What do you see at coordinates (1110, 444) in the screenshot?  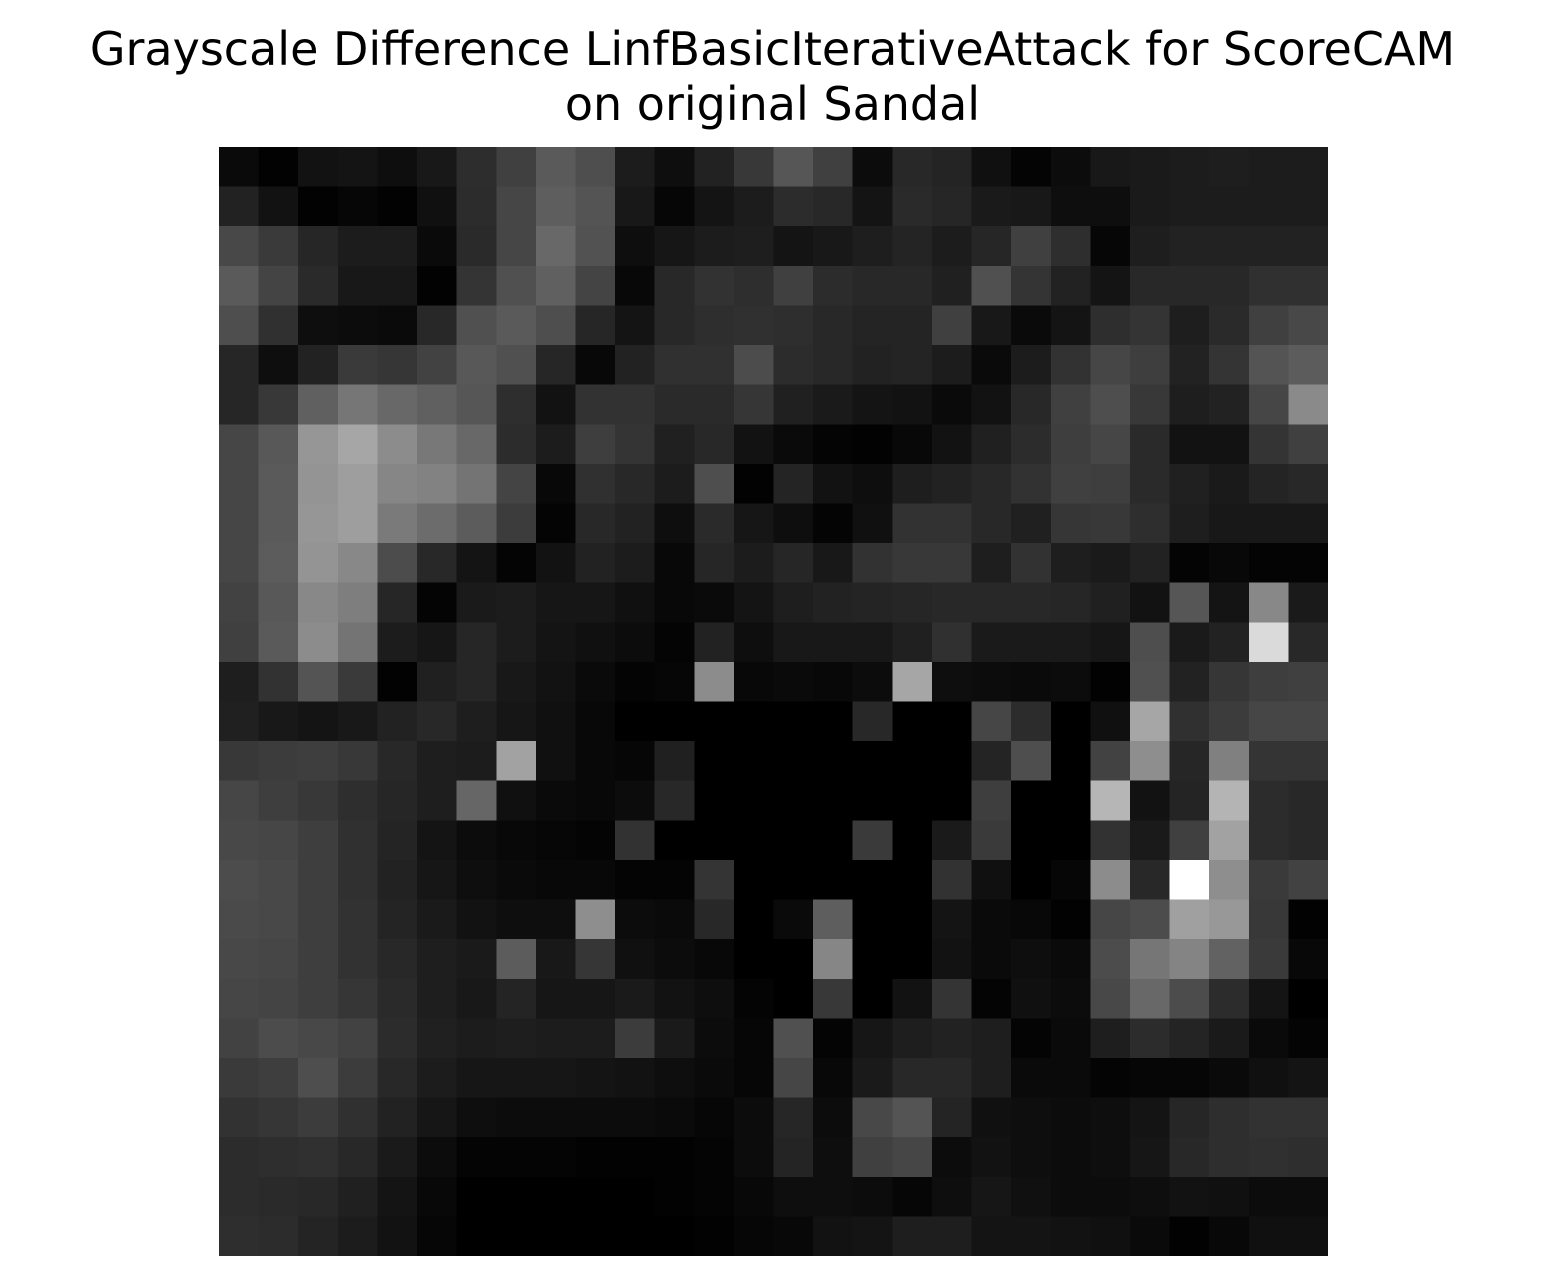 I see `heatmap-cell-r7-c22` at bounding box center [1110, 444].